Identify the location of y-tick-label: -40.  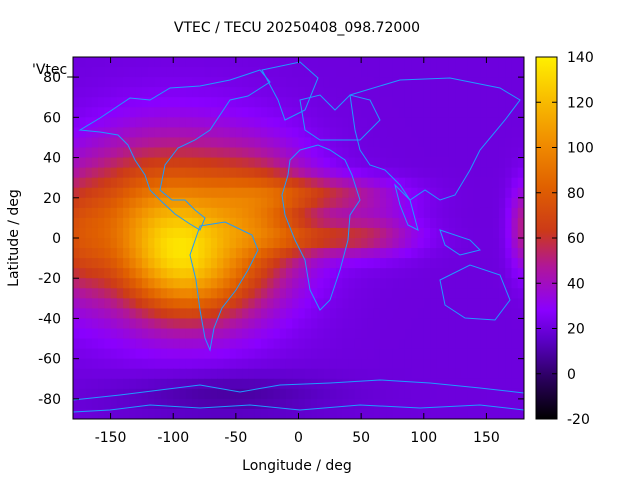
(49, 319).